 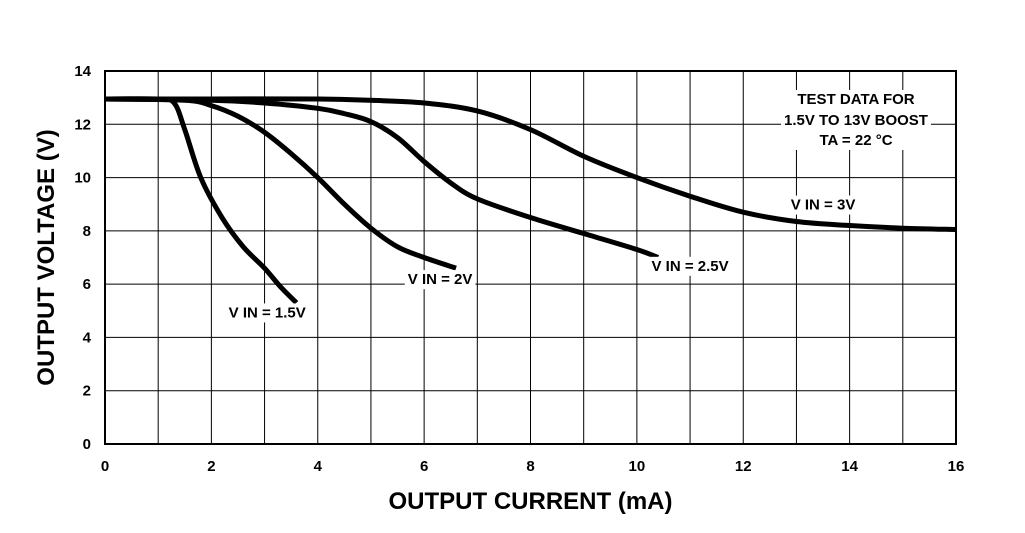 What do you see at coordinates (87, 337) in the screenshot?
I see `y-tick-label: 4` at bounding box center [87, 337].